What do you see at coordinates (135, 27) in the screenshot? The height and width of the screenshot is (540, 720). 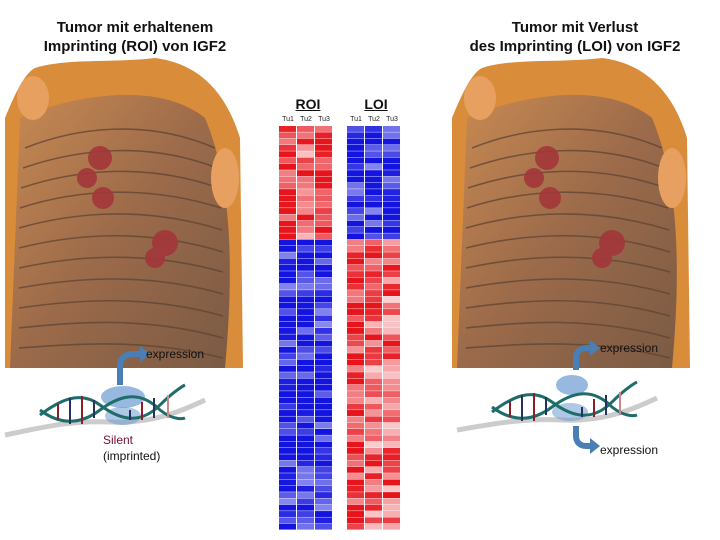 I see `left-title-line1: Tumor mit erhaltenem` at bounding box center [135, 27].